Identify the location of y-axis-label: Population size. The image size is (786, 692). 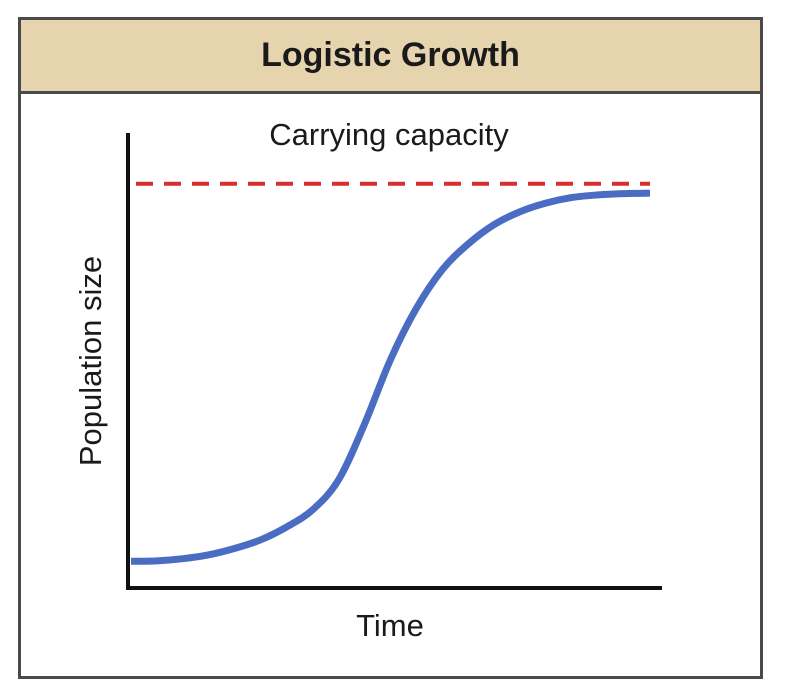
(90, 361).